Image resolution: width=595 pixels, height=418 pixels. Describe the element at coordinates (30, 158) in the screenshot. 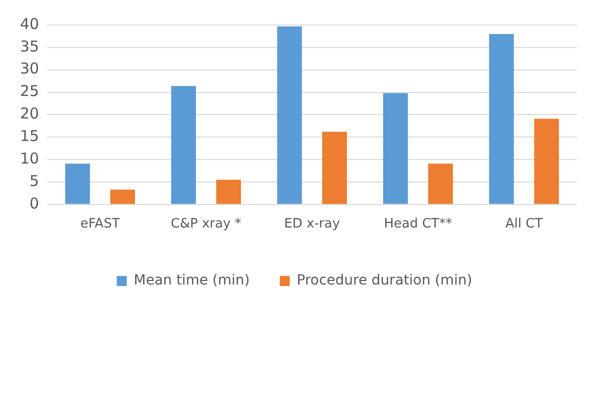

I see `y-tick-label: 10` at that location.